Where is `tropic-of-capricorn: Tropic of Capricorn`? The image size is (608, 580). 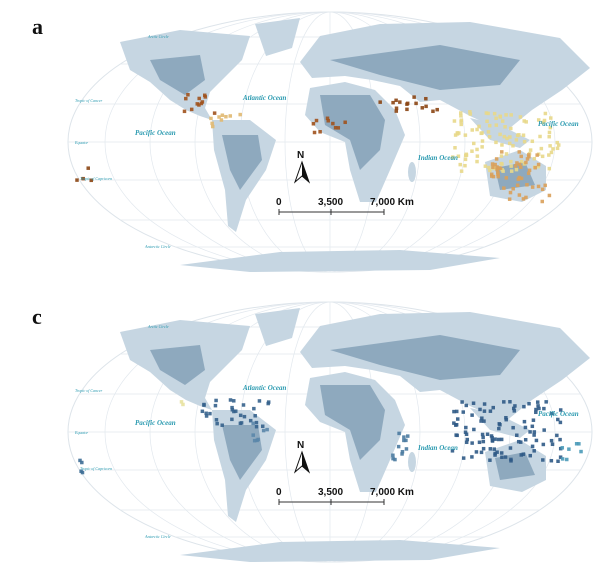 tropic-of-capricorn: Tropic of Capricorn is located at coordinates (96, 468).